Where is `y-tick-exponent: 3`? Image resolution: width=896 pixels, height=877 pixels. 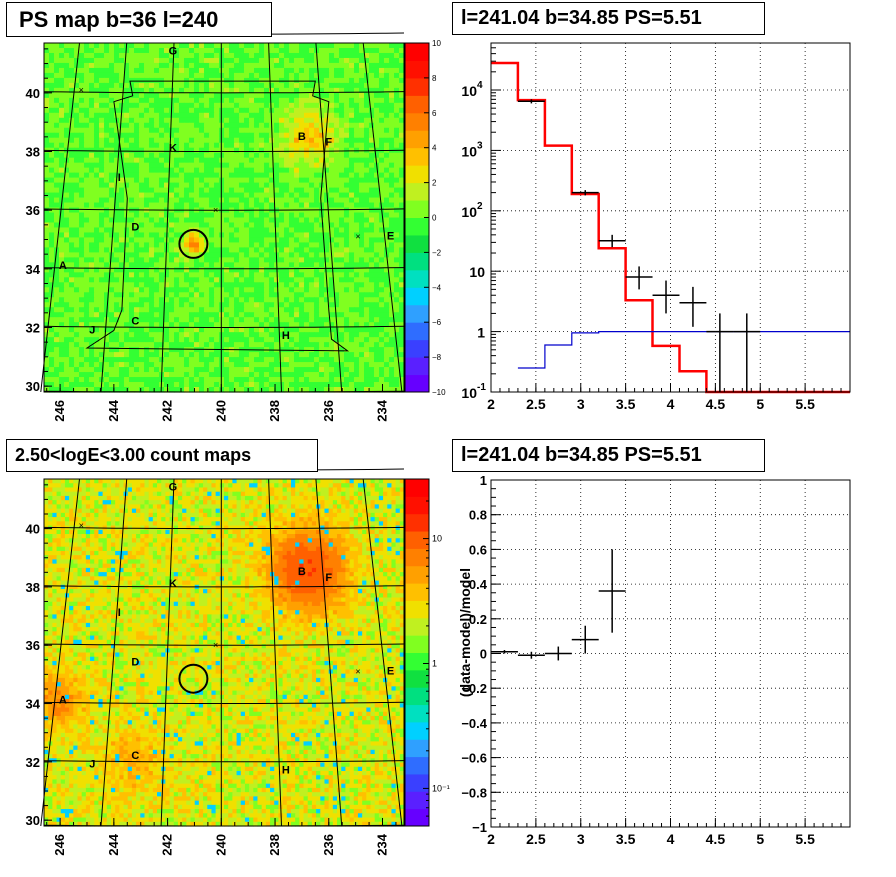 y-tick-exponent: 3 is located at coordinates (480, 145).